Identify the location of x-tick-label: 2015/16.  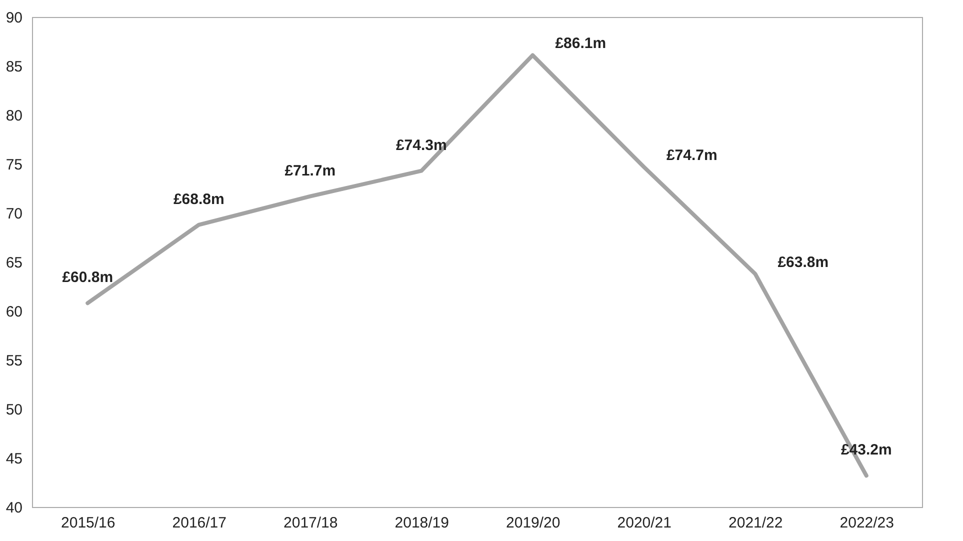
(88, 523).